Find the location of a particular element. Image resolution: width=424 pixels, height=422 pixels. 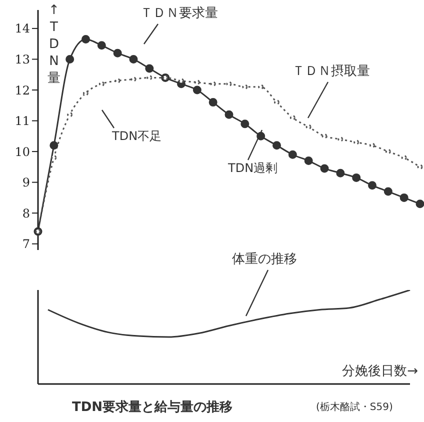

y-tick-label: 12 is located at coordinates (22, 90).